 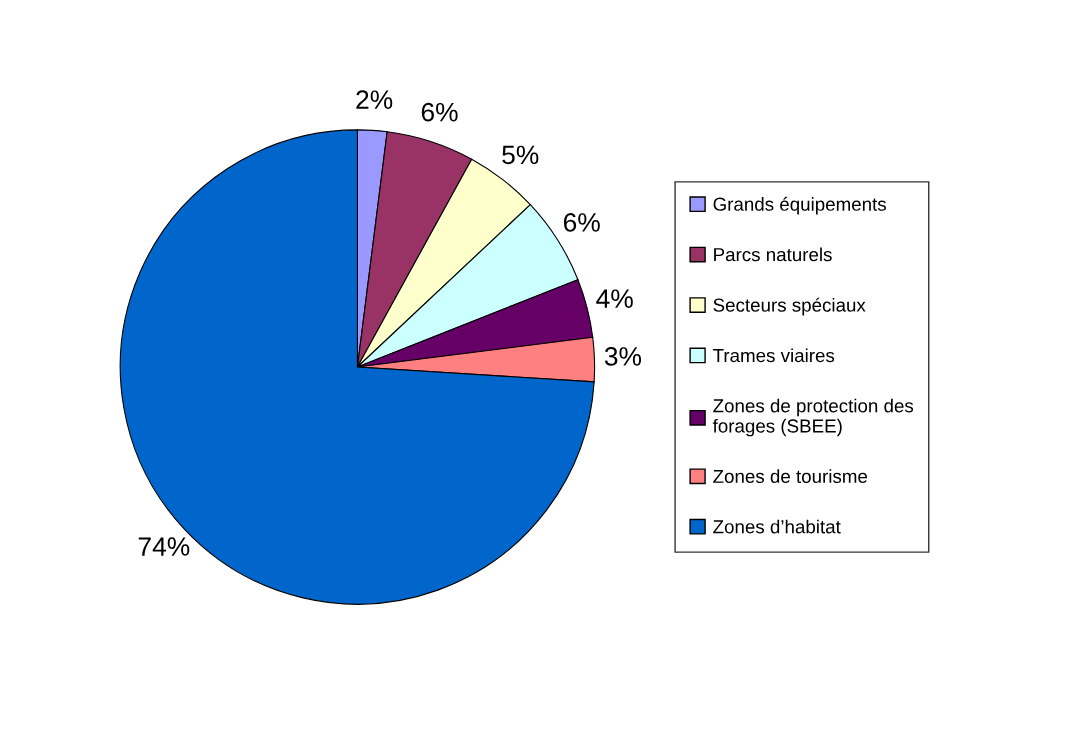 What do you see at coordinates (790, 476) in the screenshot?
I see `legend-label: Zones de tourisme` at bounding box center [790, 476].